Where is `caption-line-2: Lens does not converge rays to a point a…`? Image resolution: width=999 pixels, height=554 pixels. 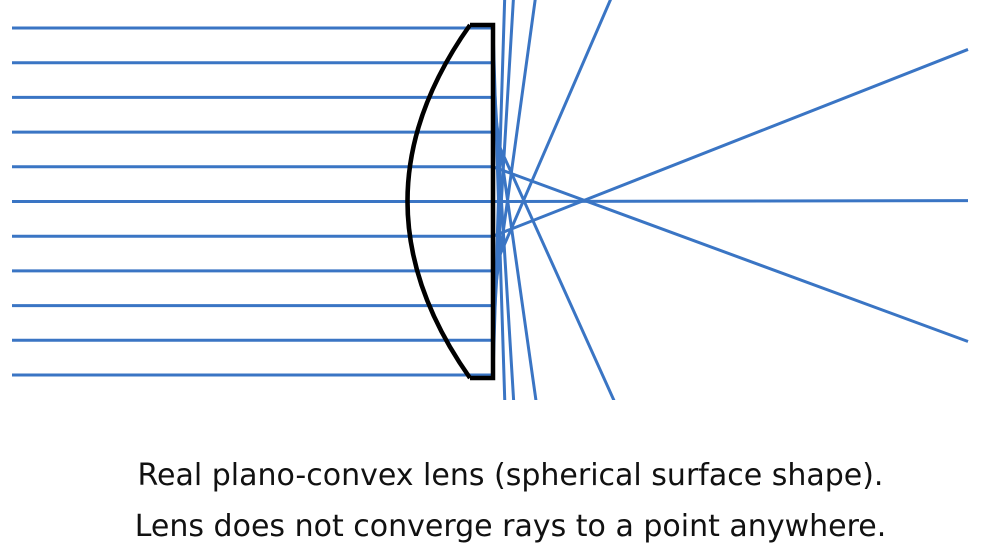 caption-line-2: Lens does not converge rays to a point a… is located at coordinates (510, 526).